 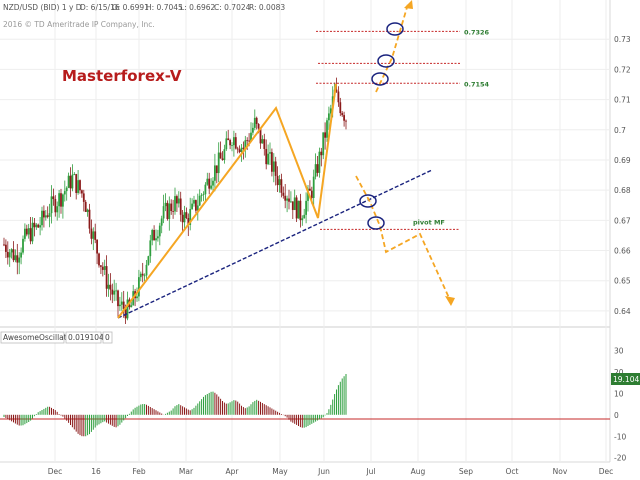 I want to click on oscillator-tick-label: 20, so click(x=619, y=372).